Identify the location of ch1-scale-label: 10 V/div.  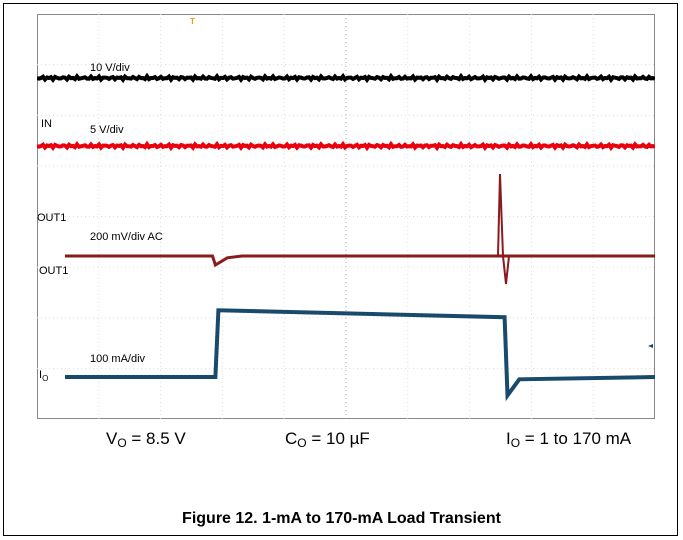
(110, 68).